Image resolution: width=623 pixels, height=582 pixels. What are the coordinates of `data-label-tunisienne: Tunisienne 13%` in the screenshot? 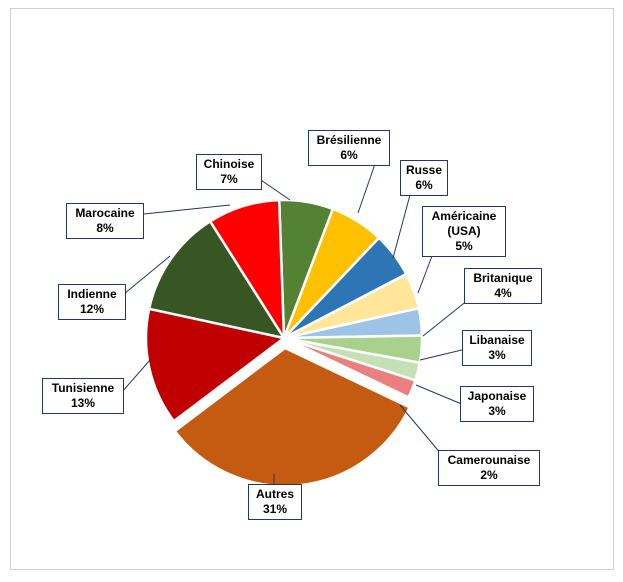 It's located at (83, 396).